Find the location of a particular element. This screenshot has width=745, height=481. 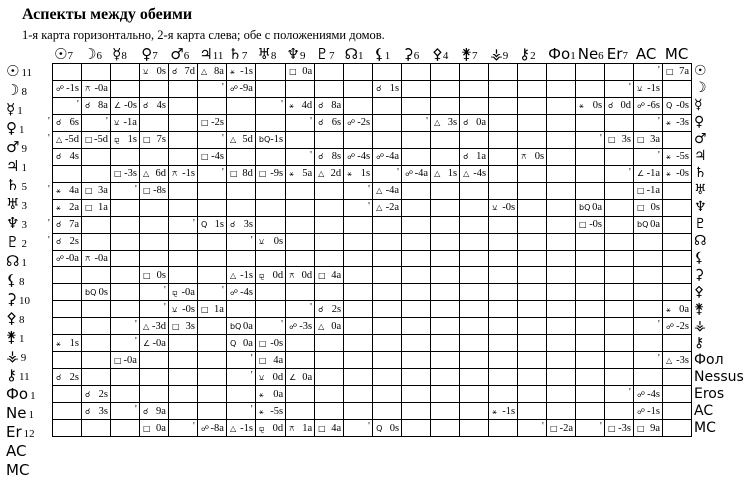

row-label: ⚶ 9 is located at coordinates (29, 357).